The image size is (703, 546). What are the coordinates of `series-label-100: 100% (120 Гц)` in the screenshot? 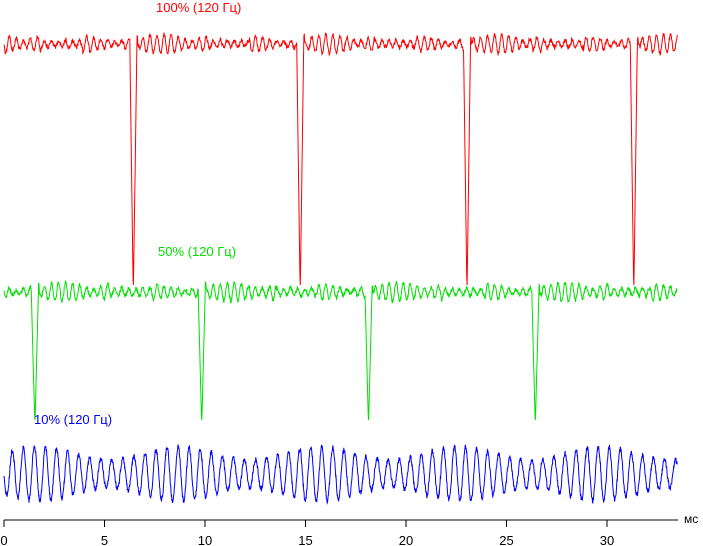 It's located at (198, 7).